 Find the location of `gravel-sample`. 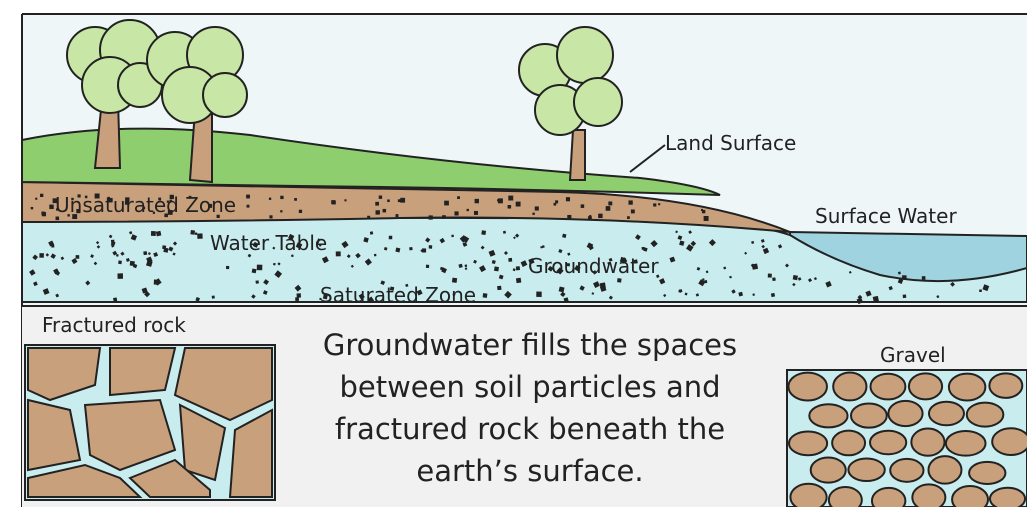

gravel-sample is located at coordinates (906, 438).